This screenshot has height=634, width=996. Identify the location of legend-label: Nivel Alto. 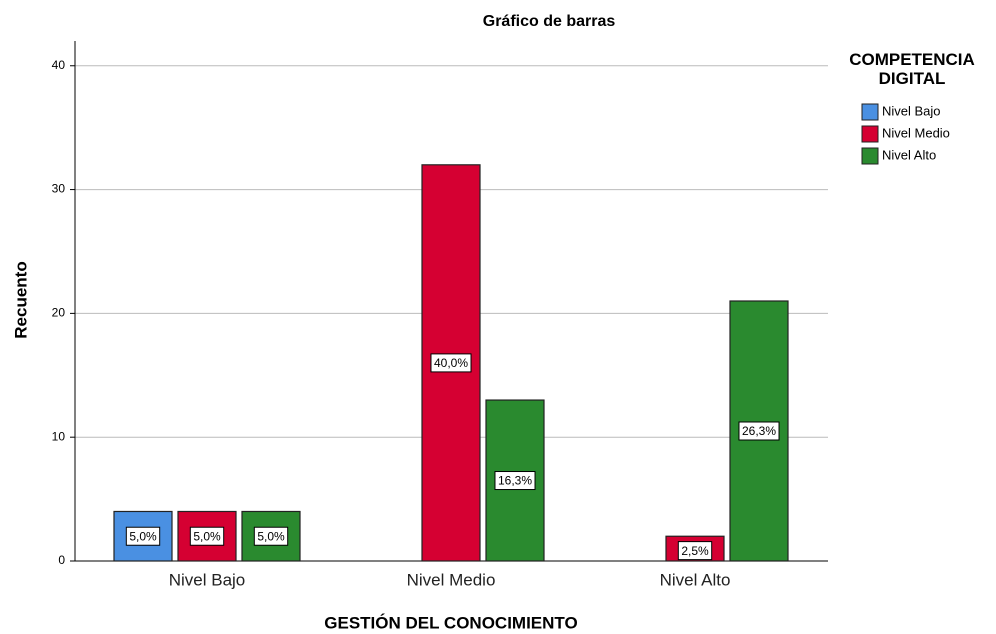
(909, 154).